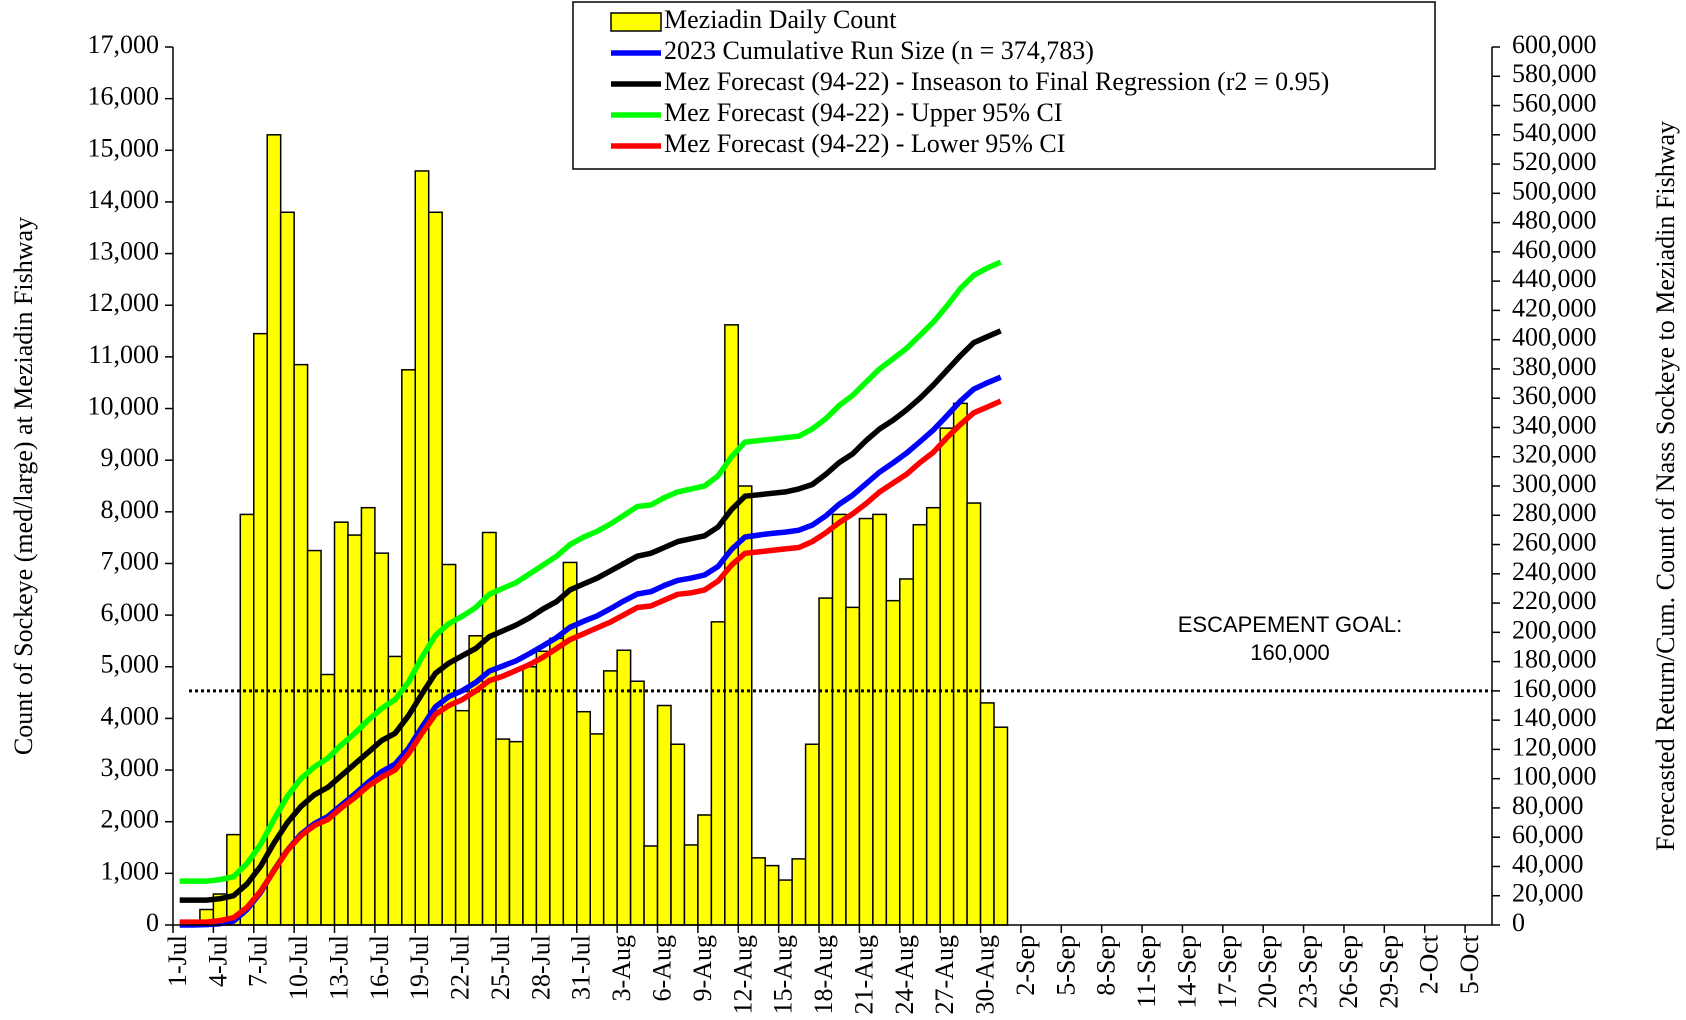 The width and height of the screenshot is (1686, 1020). What do you see at coordinates (1554, 571) in the screenshot?
I see `y2-tick-label: 240,000` at bounding box center [1554, 571].